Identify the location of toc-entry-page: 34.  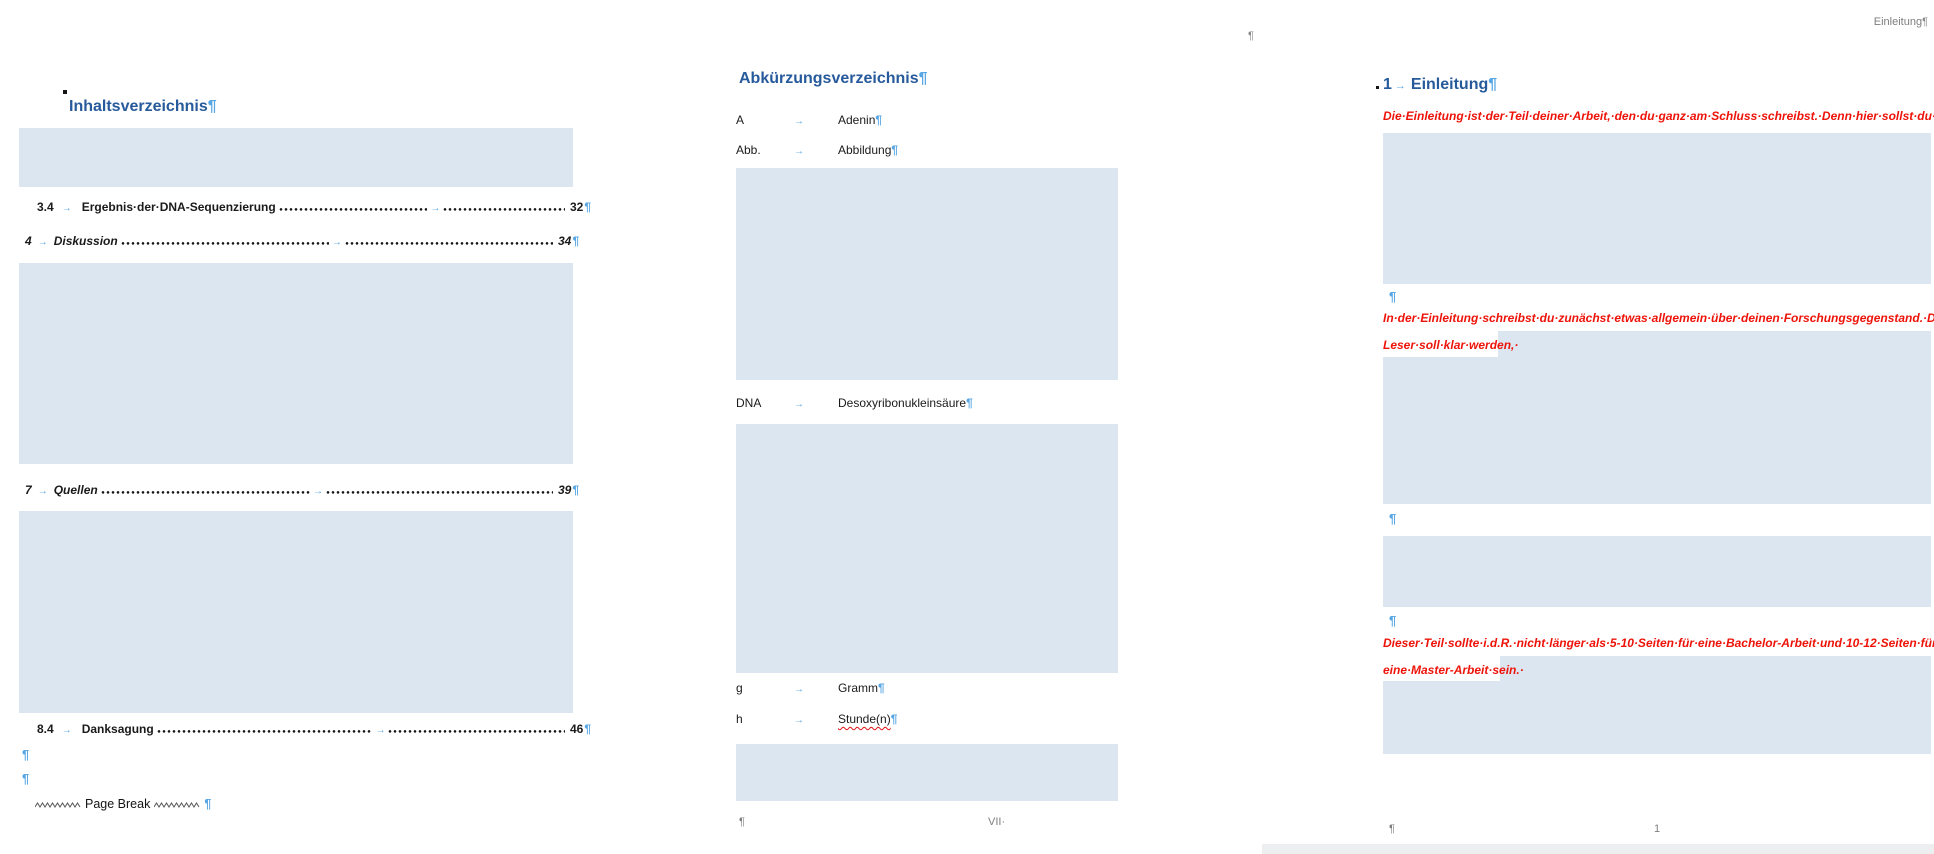
(564, 241).